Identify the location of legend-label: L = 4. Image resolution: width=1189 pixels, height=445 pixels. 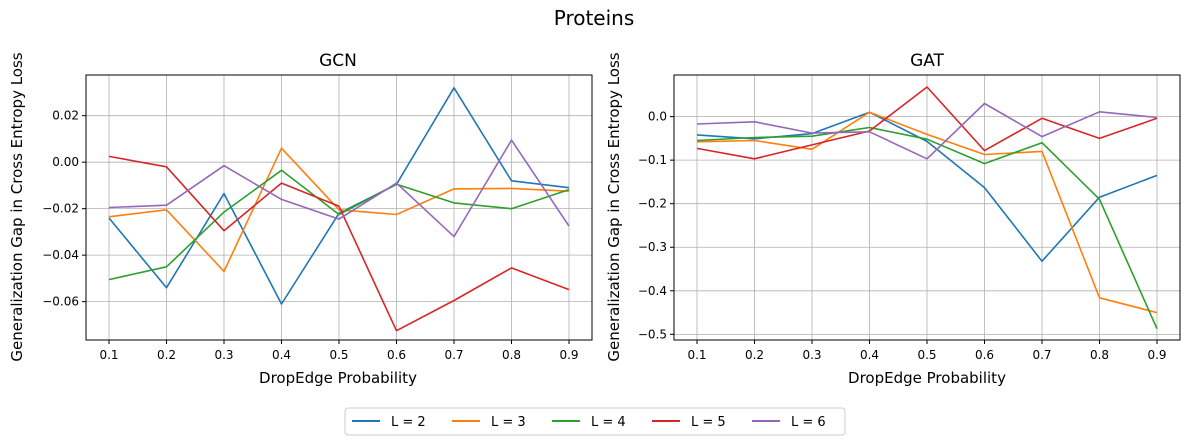
(608, 422).